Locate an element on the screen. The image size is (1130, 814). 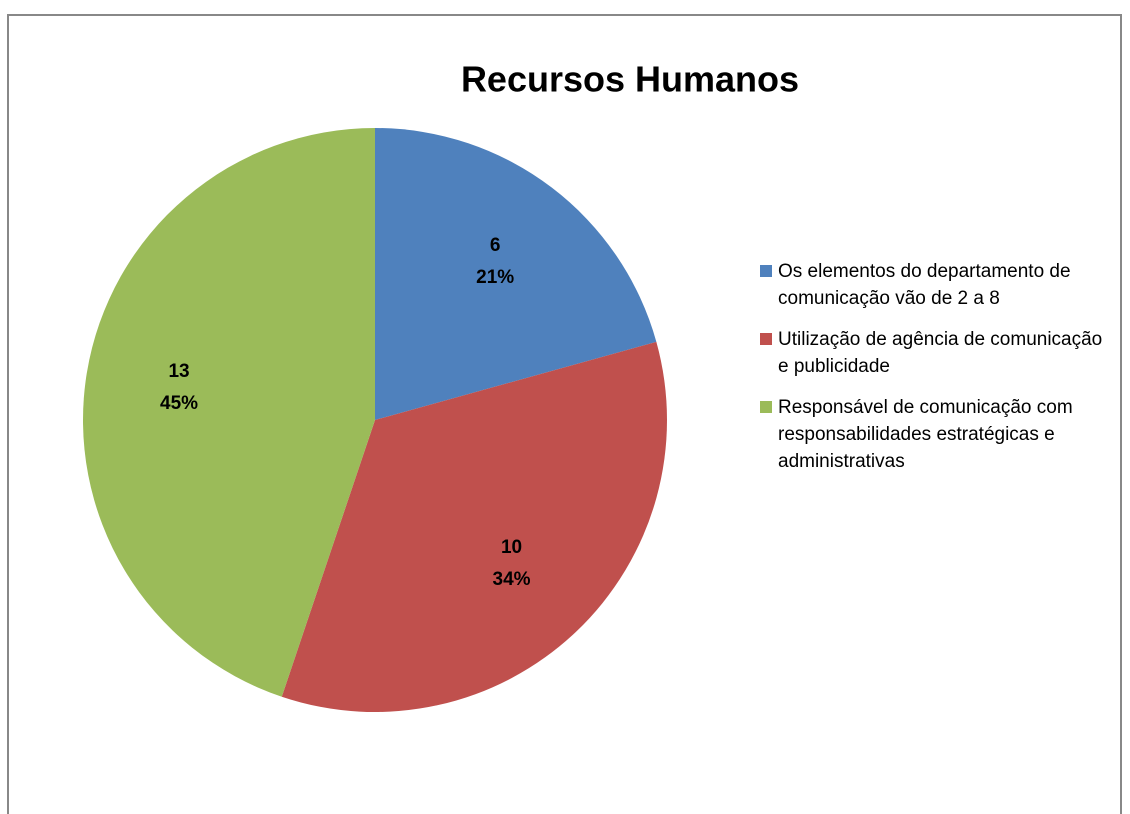
chart-title: Recursos Humanos is located at coordinates (630, 79).